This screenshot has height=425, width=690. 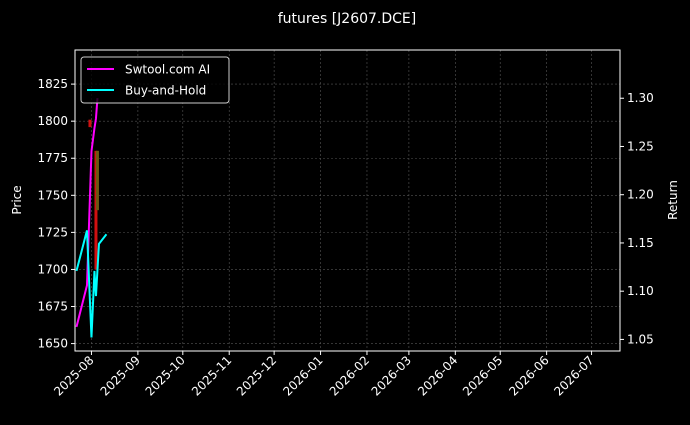 I want to click on y-tick-label-left: 1750, so click(x=52, y=195).